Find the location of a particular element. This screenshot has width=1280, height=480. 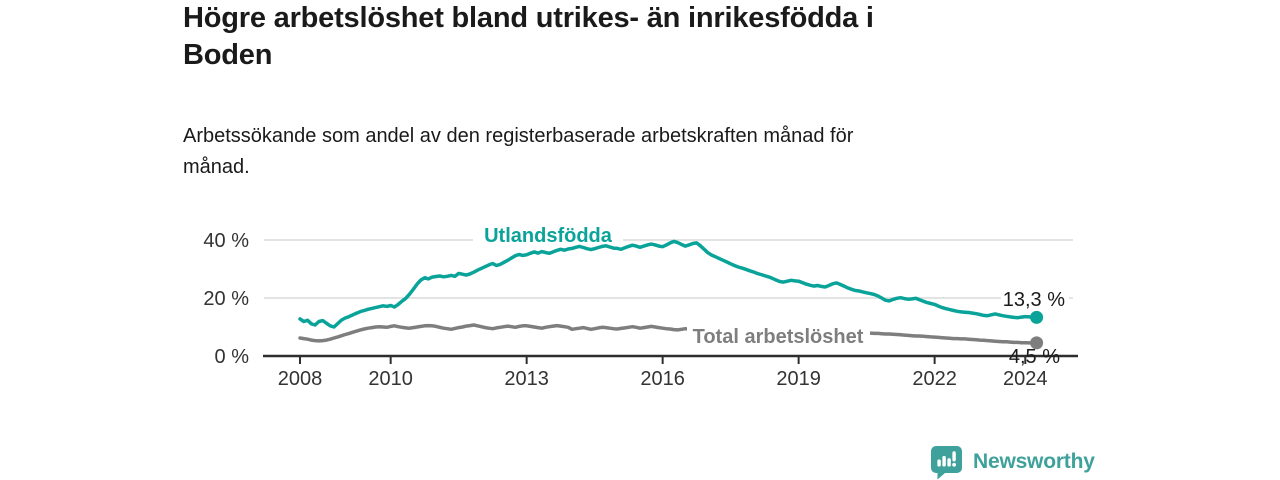

y-tick-label: 0 % is located at coordinates (232, 357).